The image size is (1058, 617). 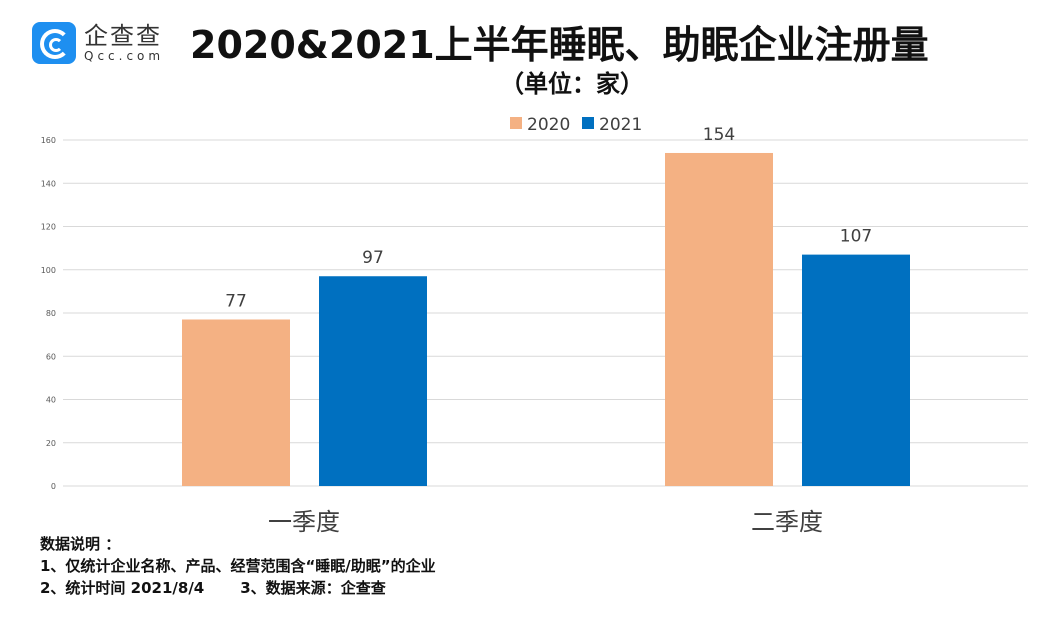 I want to click on y-tick-label: 140, so click(x=48, y=183).